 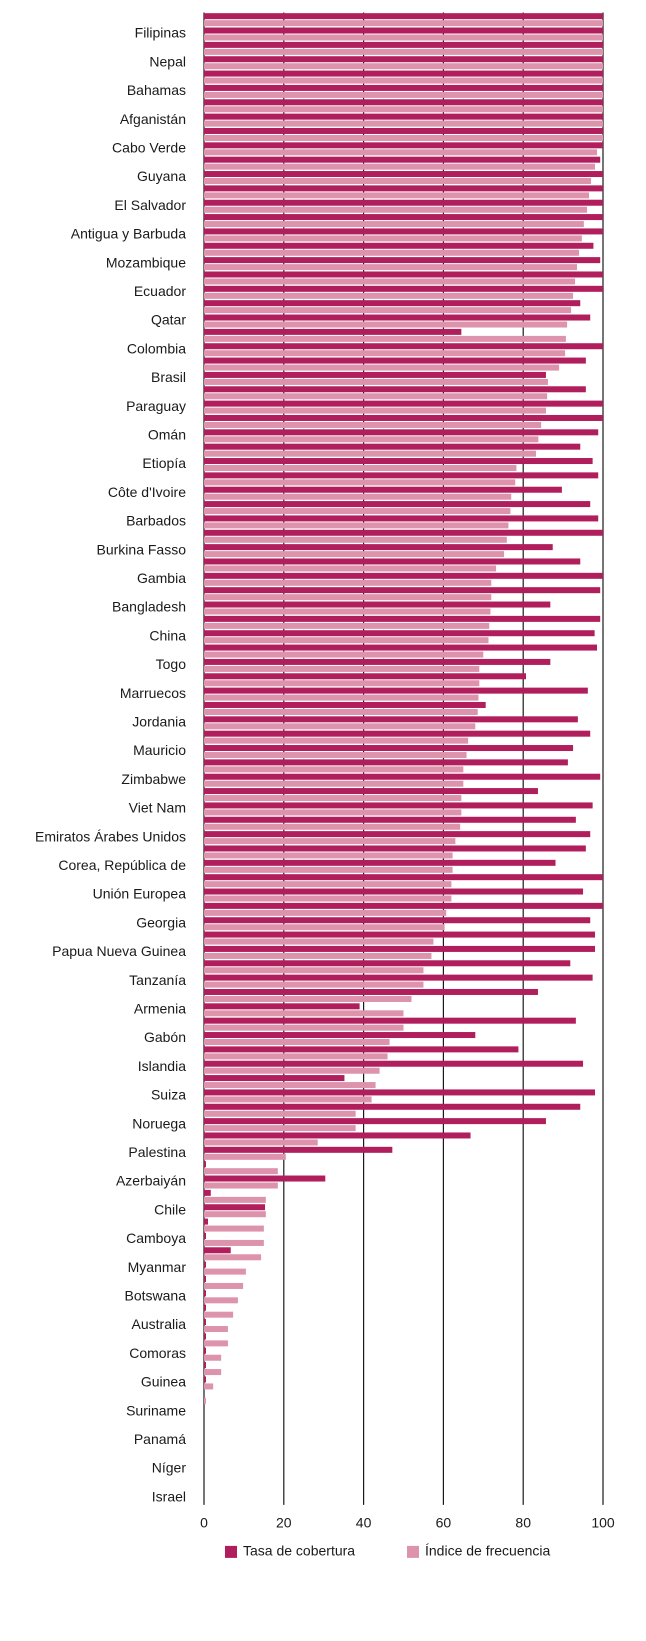 I want to click on y-tick-label: Barbados, so click(x=156, y=521).